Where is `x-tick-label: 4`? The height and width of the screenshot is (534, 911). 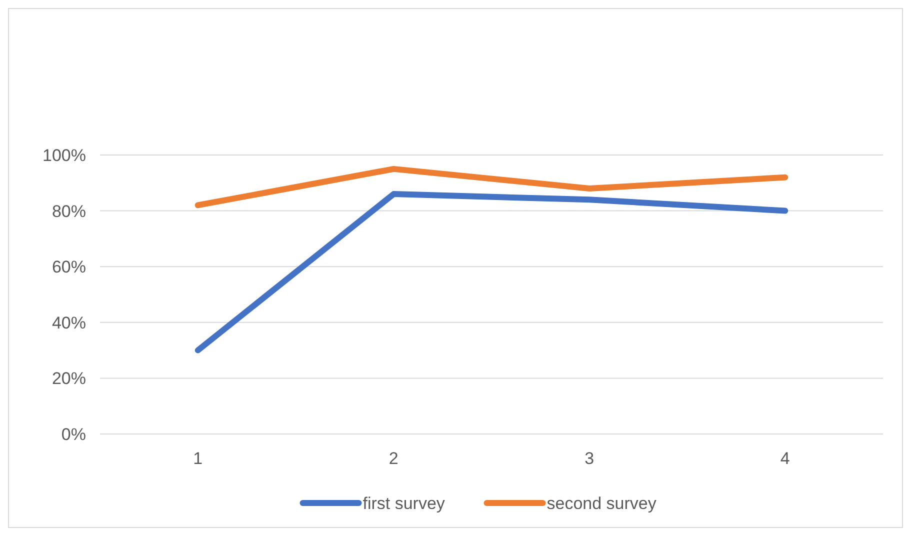
x-tick-label: 4 is located at coordinates (785, 458).